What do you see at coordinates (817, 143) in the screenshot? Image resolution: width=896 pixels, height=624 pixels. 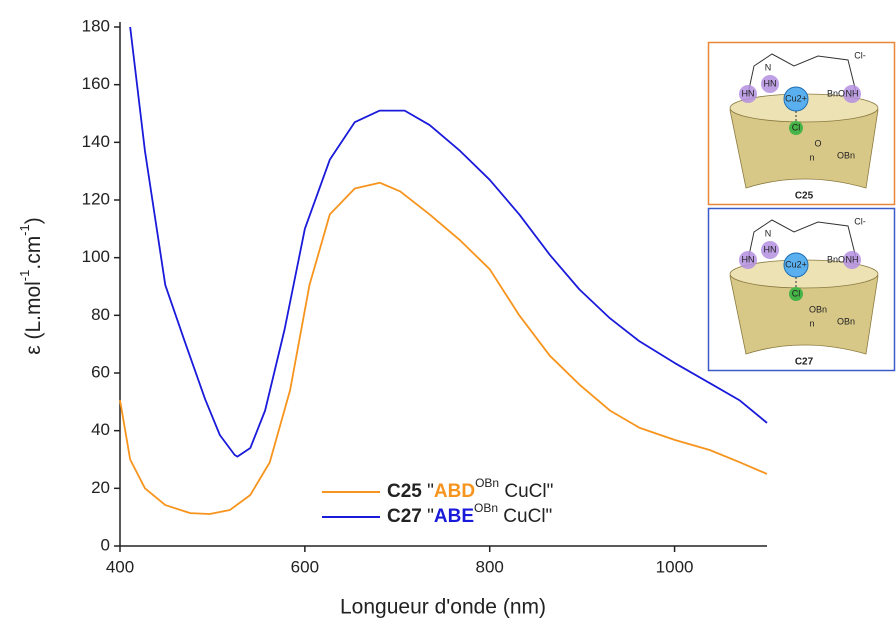 I see `inset-label: O` at bounding box center [817, 143].